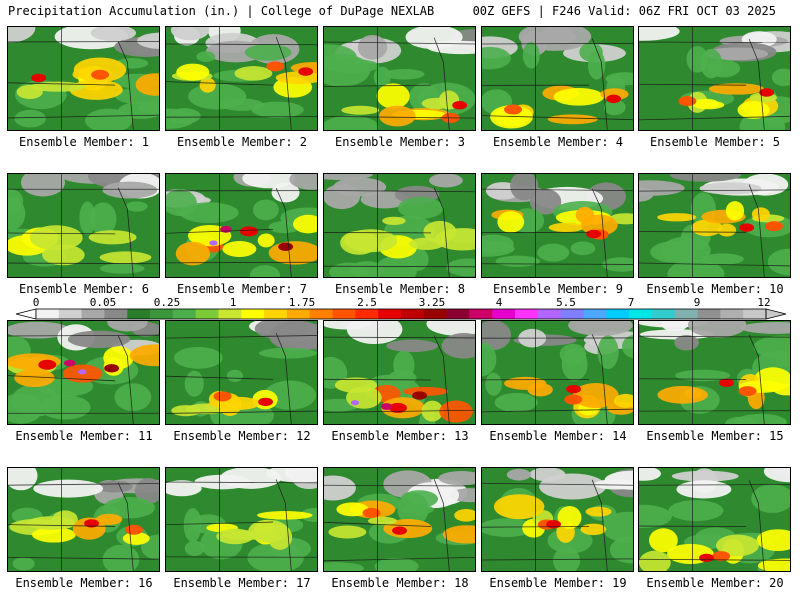 The width and height of the screenshot is (800, 600). What do you see at coordinates (233, 302) in the screenshot?
I see `colorbar-tick-label: 1` at bounding box center [233, 302].